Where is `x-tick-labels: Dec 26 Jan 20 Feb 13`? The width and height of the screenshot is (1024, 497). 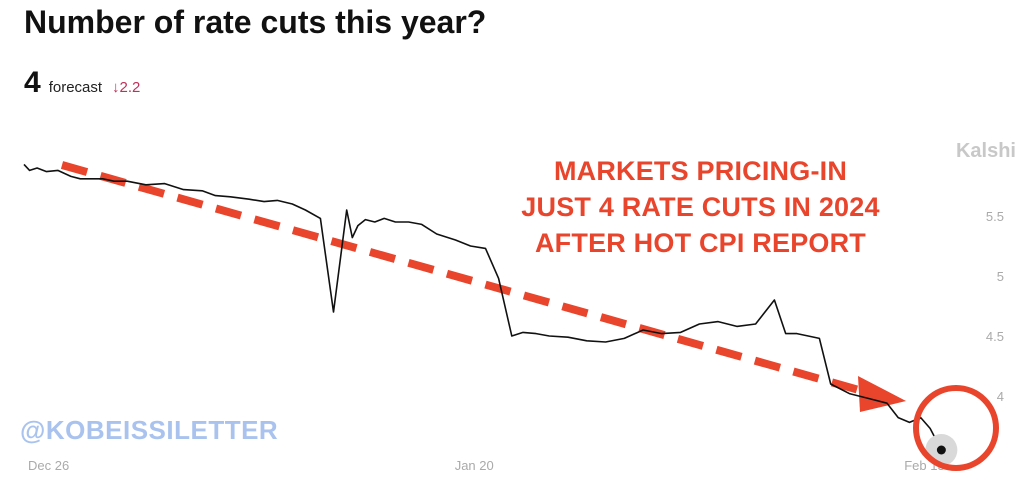
x-tick-labels: Dec 26 Jan 20 Feb 13 is located at coordinates (486, 465).